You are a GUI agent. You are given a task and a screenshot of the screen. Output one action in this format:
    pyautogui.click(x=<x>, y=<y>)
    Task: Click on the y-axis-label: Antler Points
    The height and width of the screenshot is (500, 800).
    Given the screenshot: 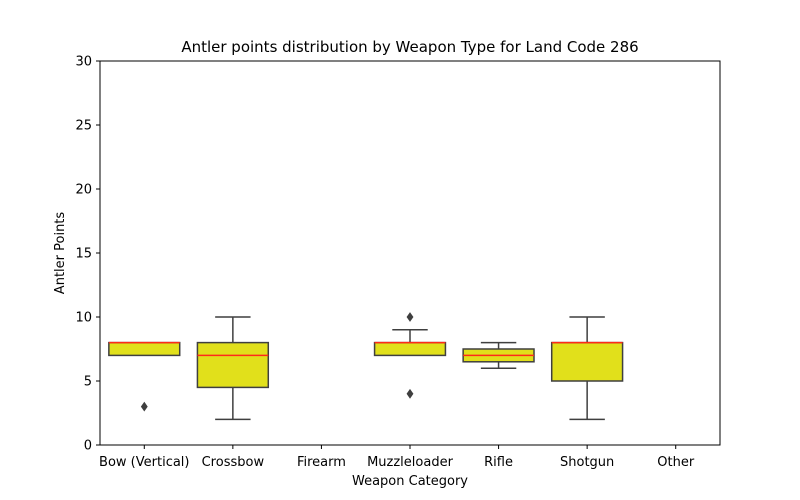 What is the action you would take?
    pyautogui.click(x=60, y=253)
    